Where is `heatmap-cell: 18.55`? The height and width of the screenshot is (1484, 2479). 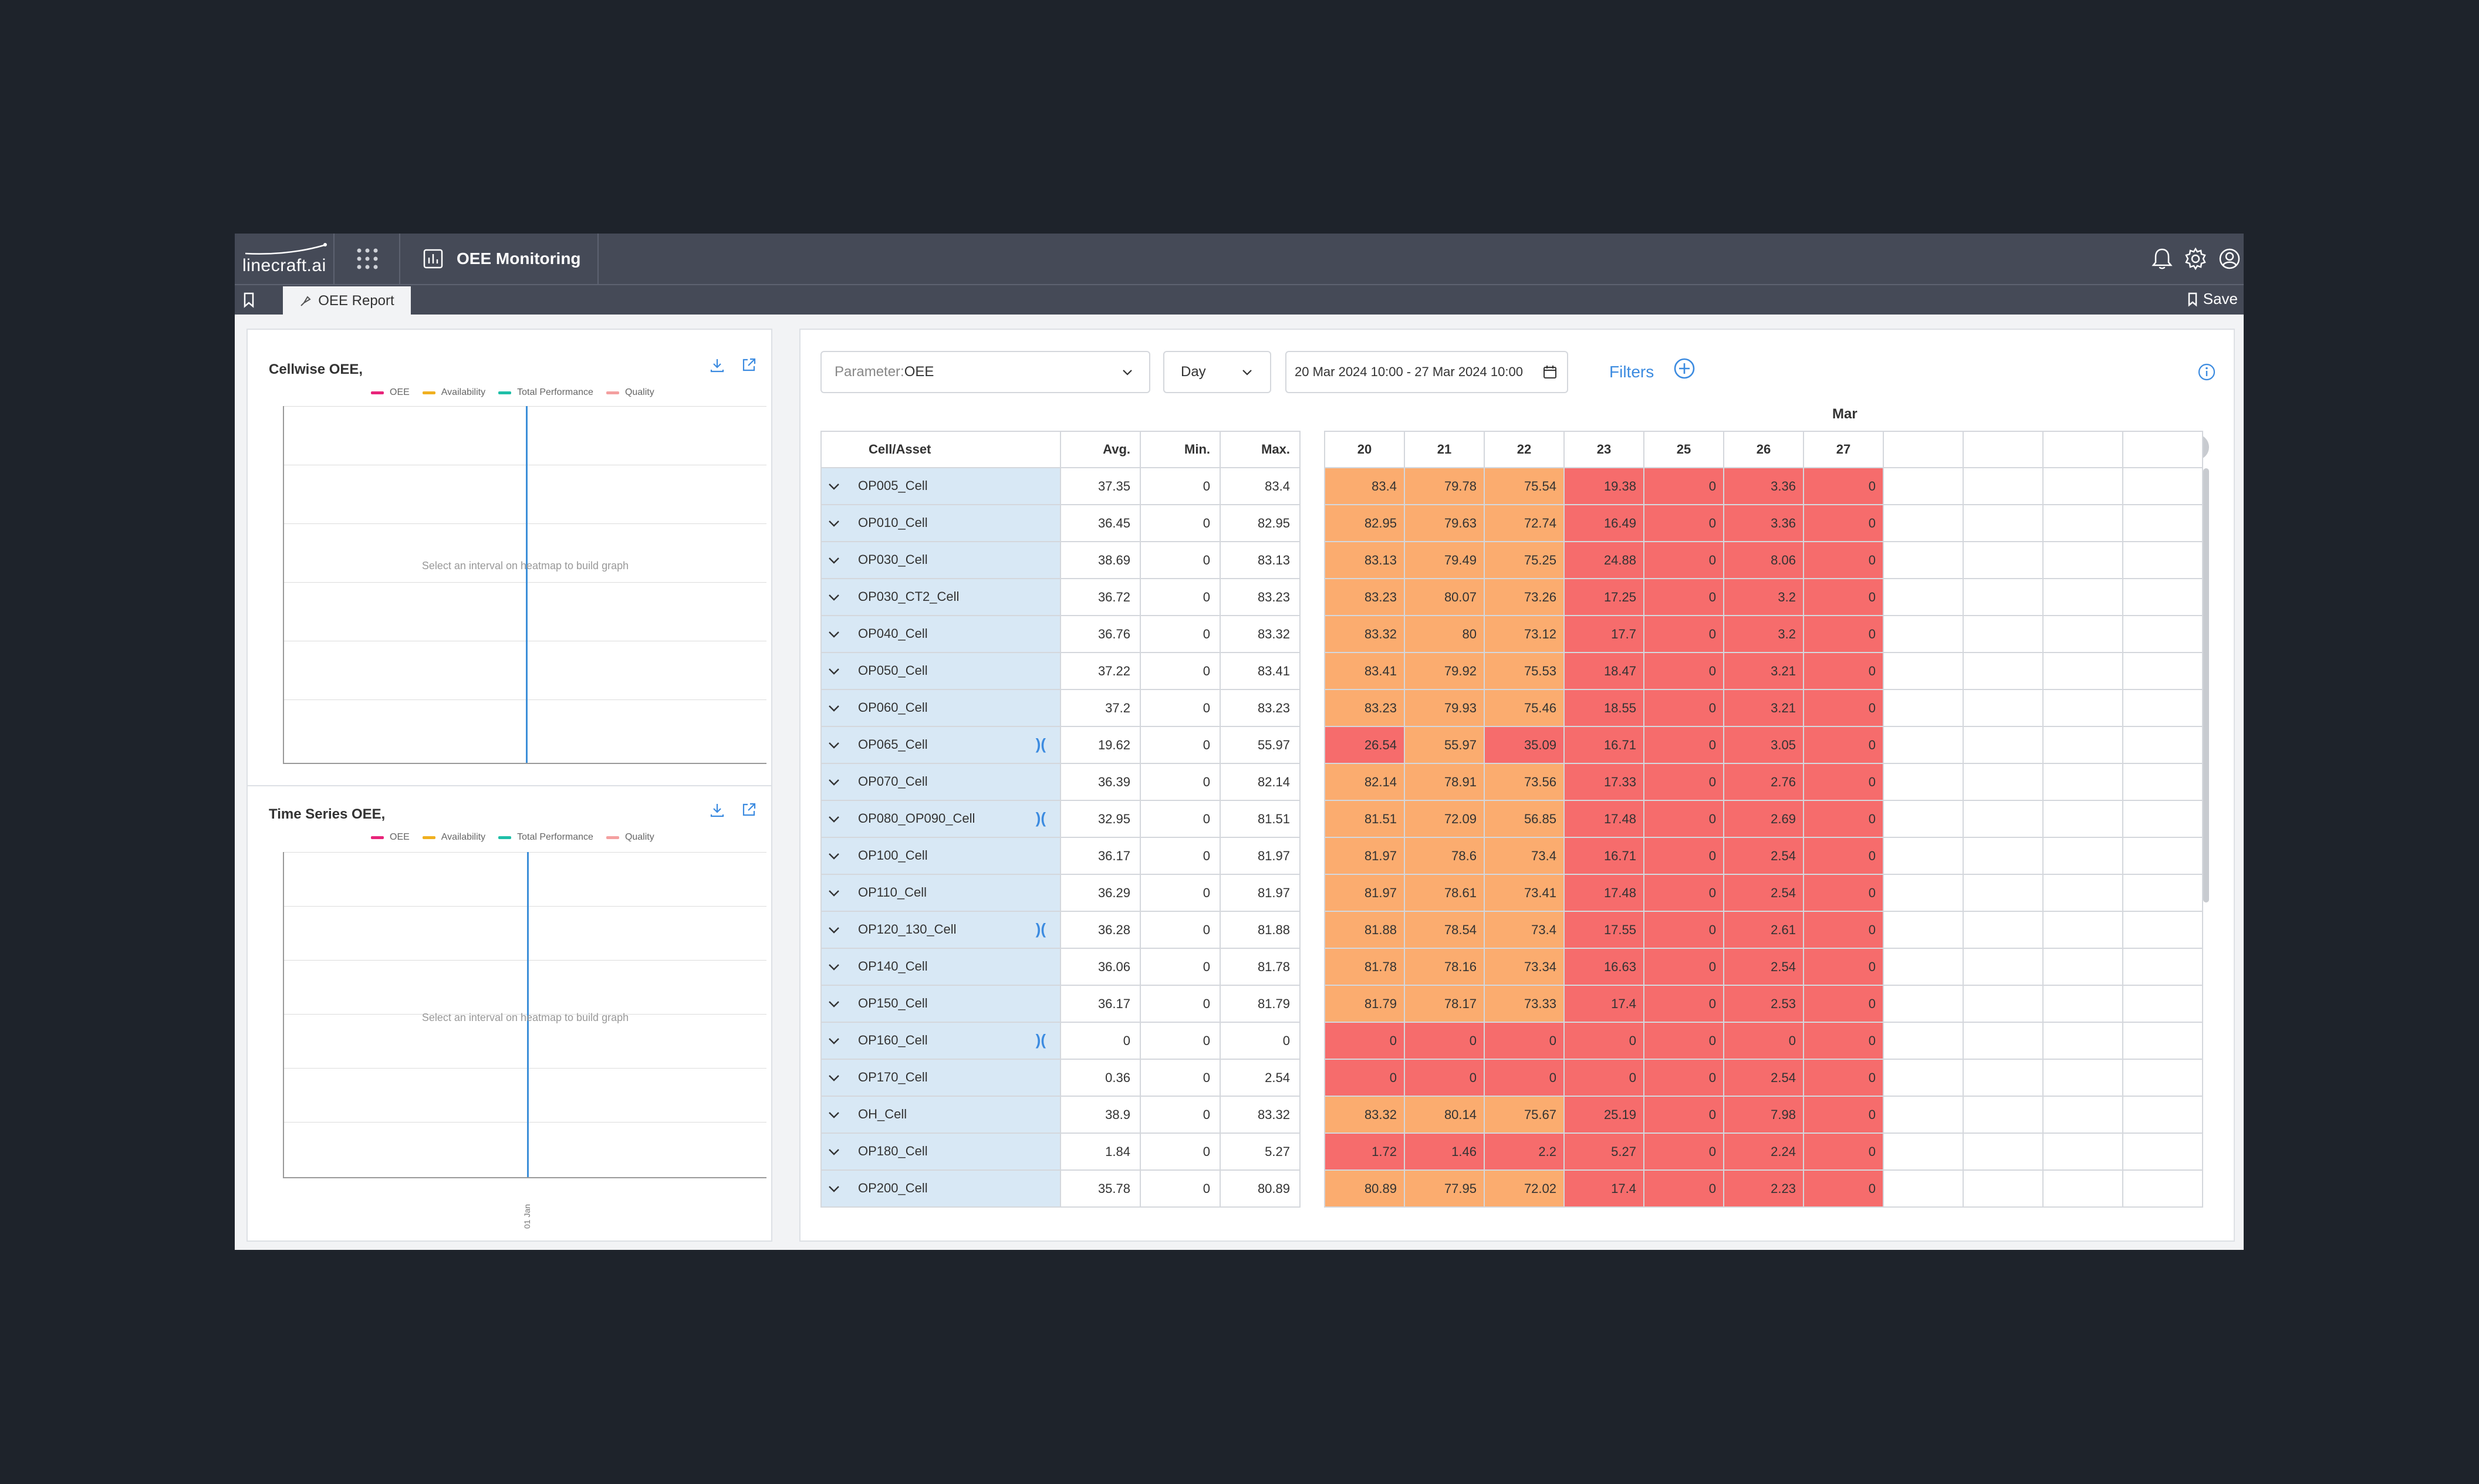
heatmap-cell: 18.55 is located at coordinates (1603, 708).